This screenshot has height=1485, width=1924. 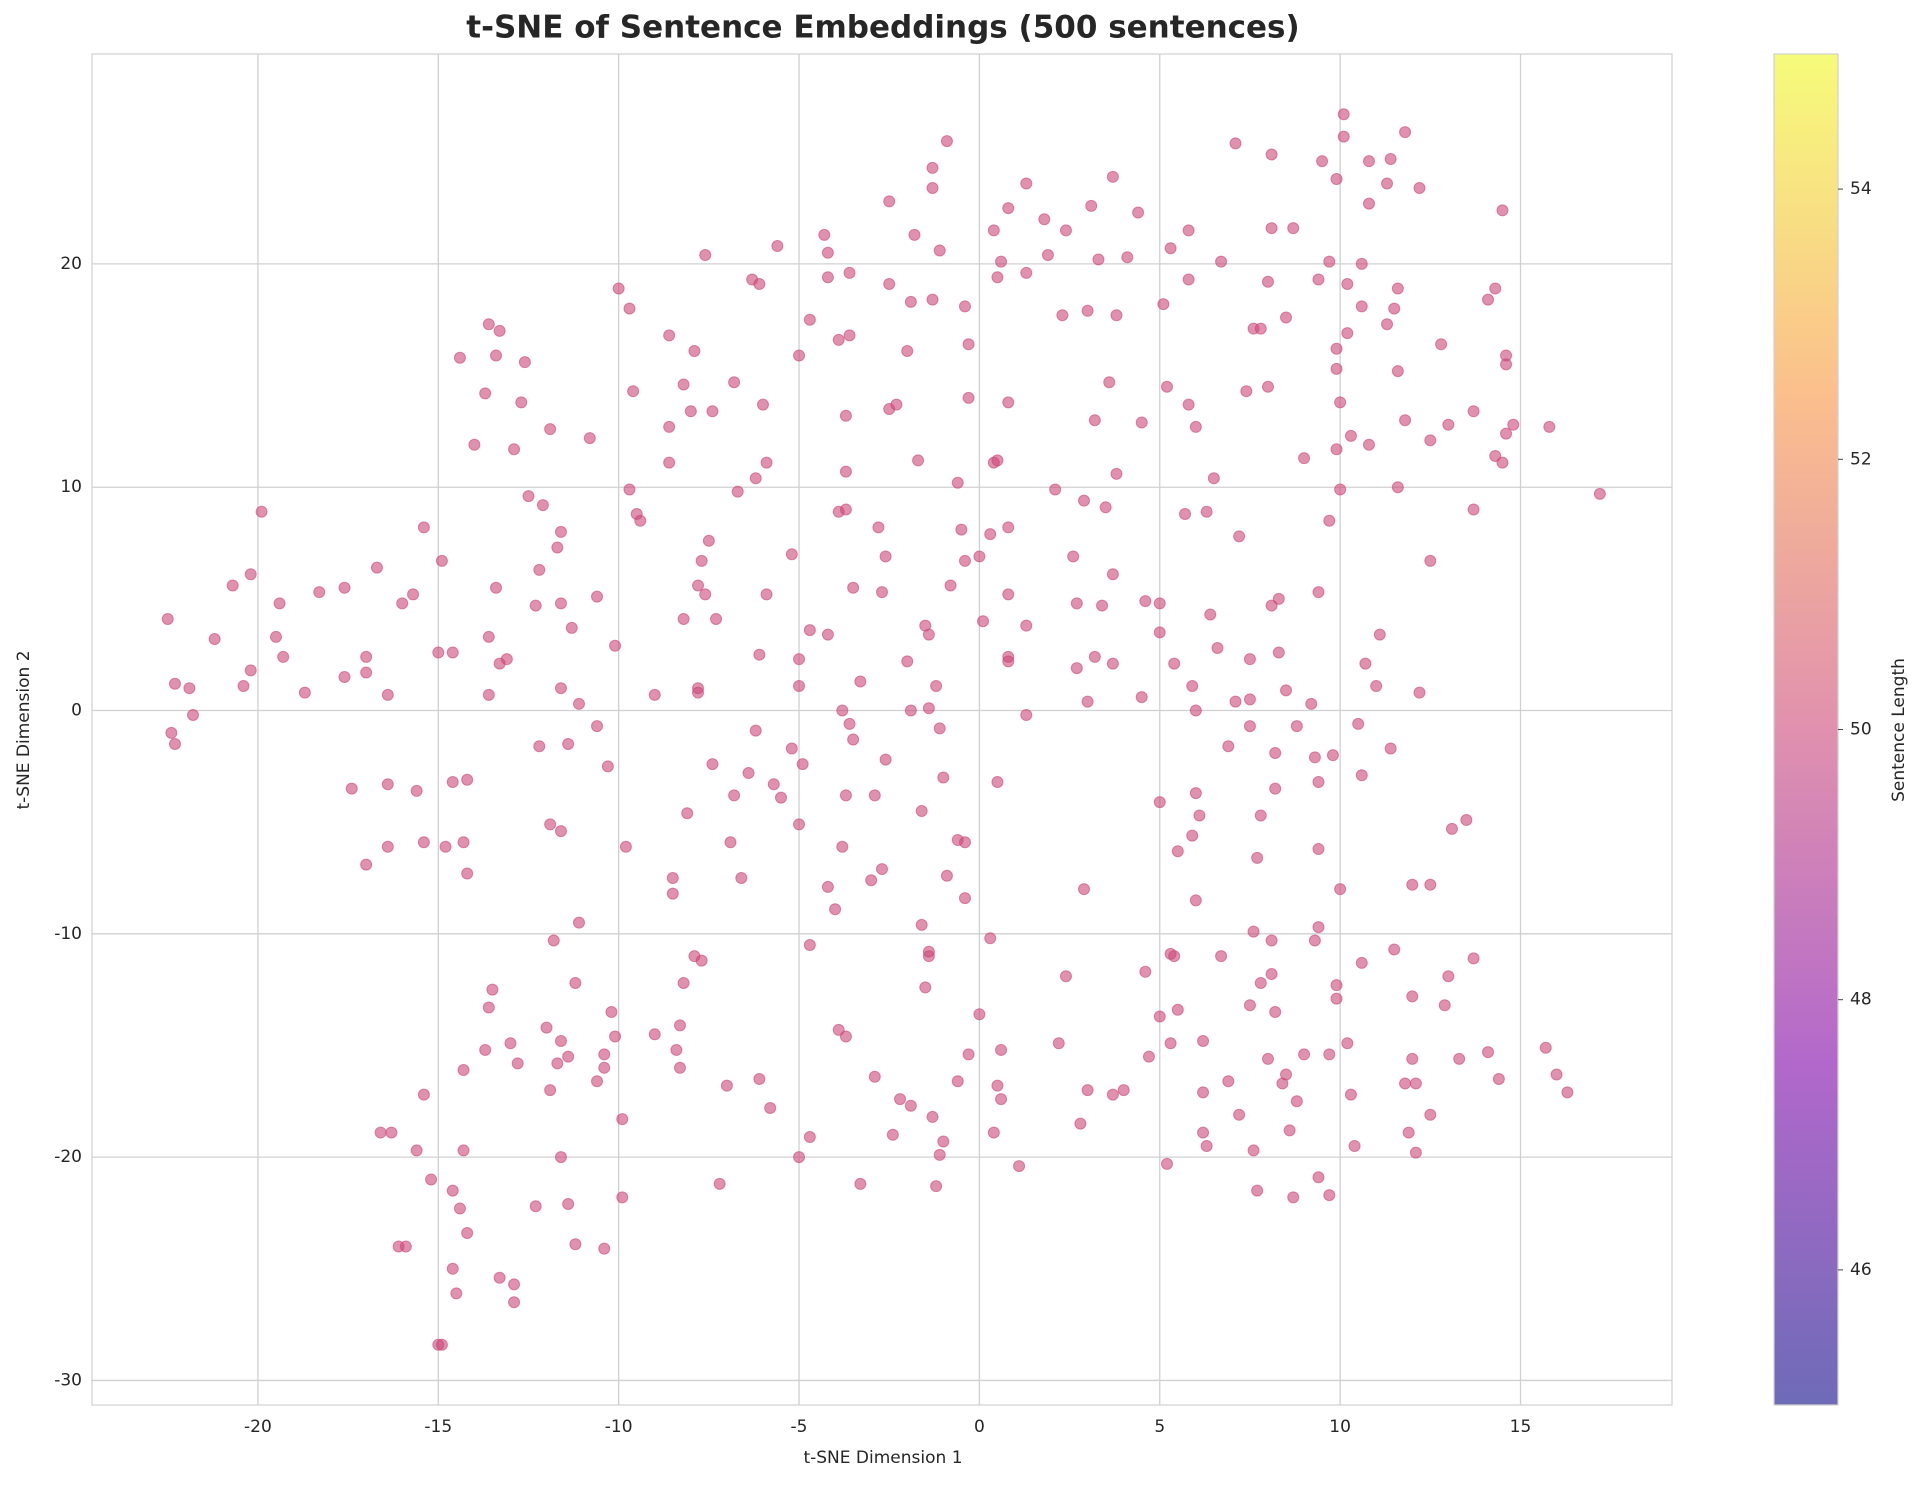 What do you see at coordinates (438, 1427) in the screenshot?
I see `x-tick-label: -15` at bounding box center [438, 1427].